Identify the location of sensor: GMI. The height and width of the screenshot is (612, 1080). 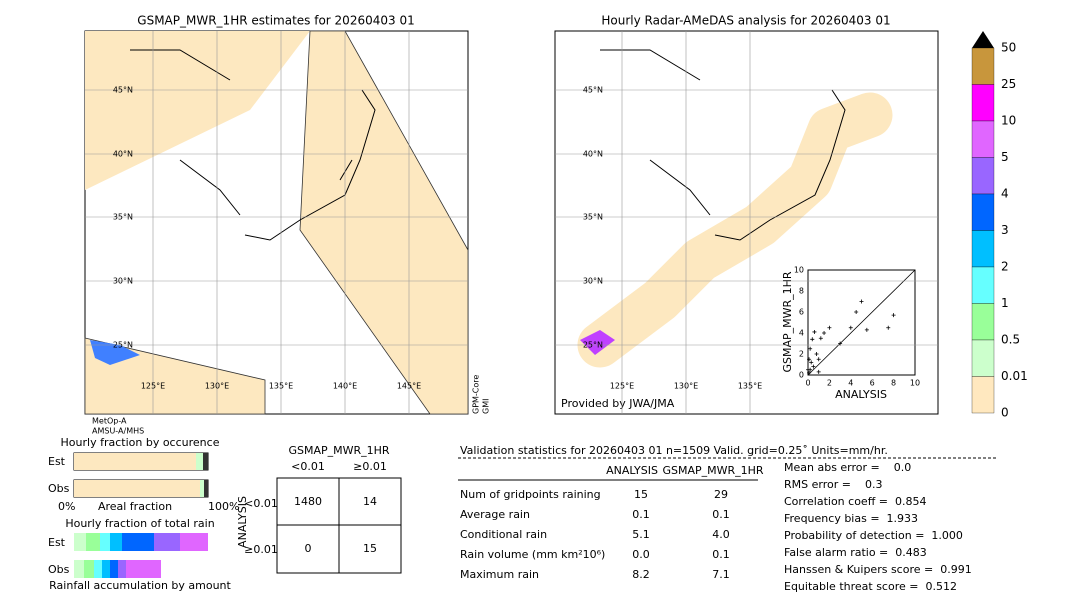
(486, 406).